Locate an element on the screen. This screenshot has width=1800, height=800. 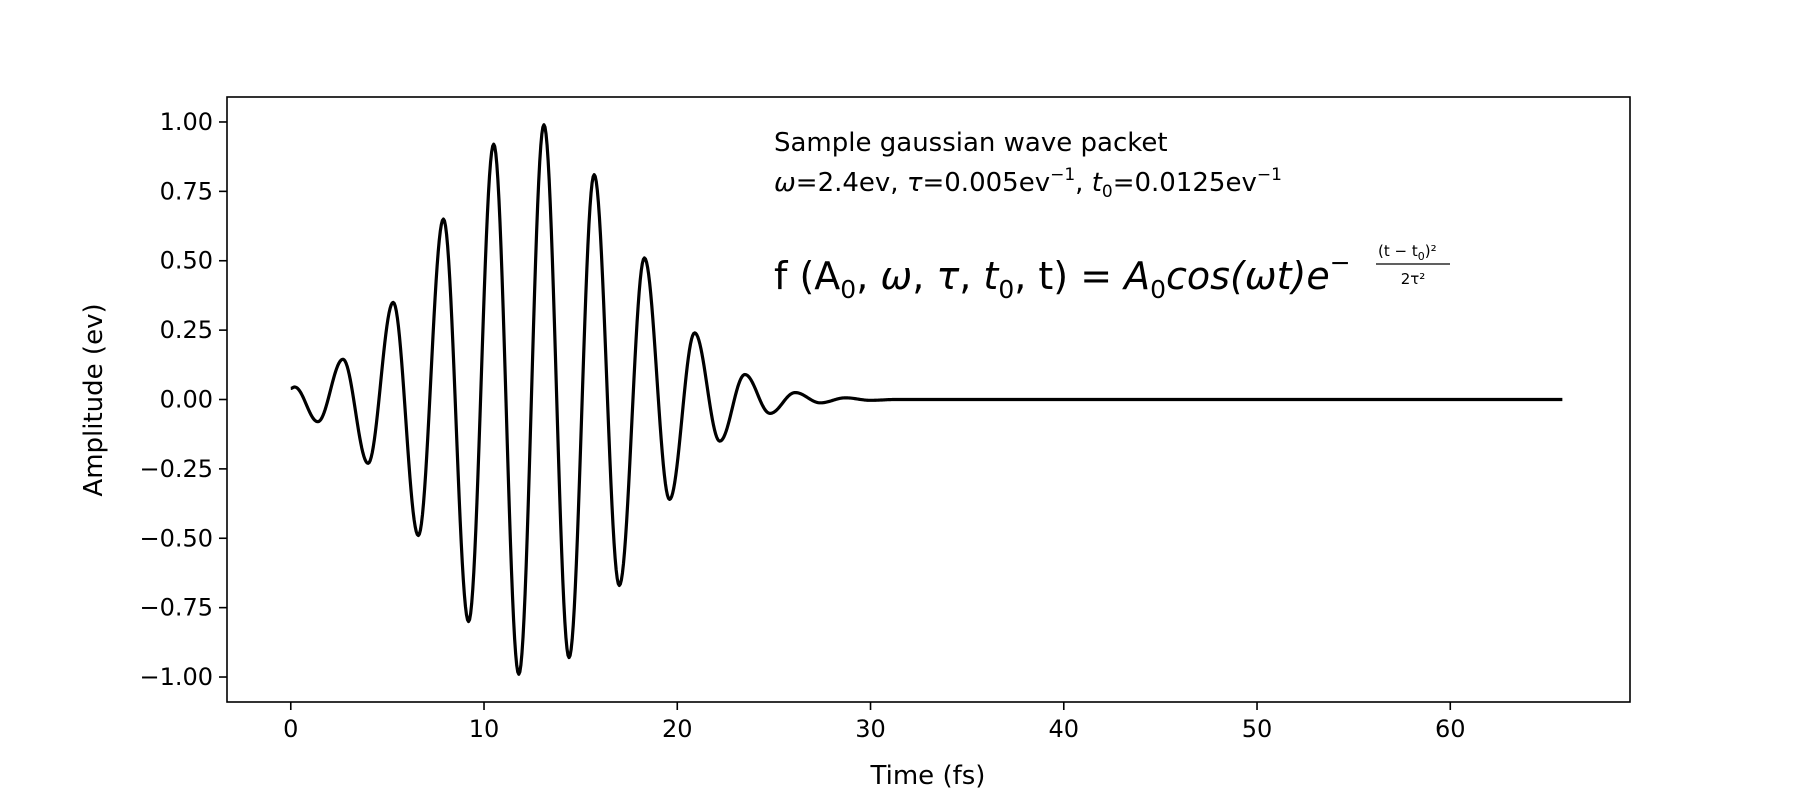
formula-rhs-a: A is located at coordinates (1135, 276).